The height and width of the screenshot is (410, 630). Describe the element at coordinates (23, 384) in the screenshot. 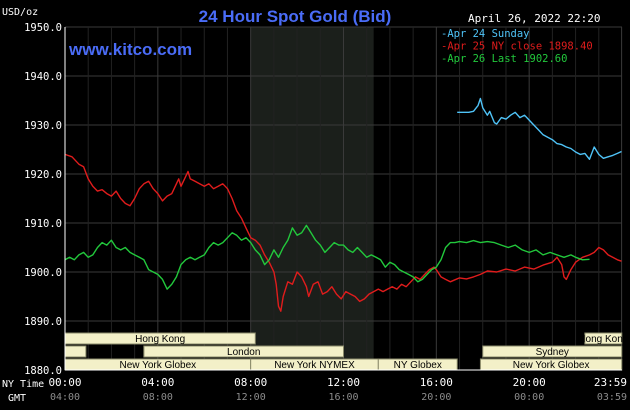

I see `ny-time-row-label: NY Time` at that location.